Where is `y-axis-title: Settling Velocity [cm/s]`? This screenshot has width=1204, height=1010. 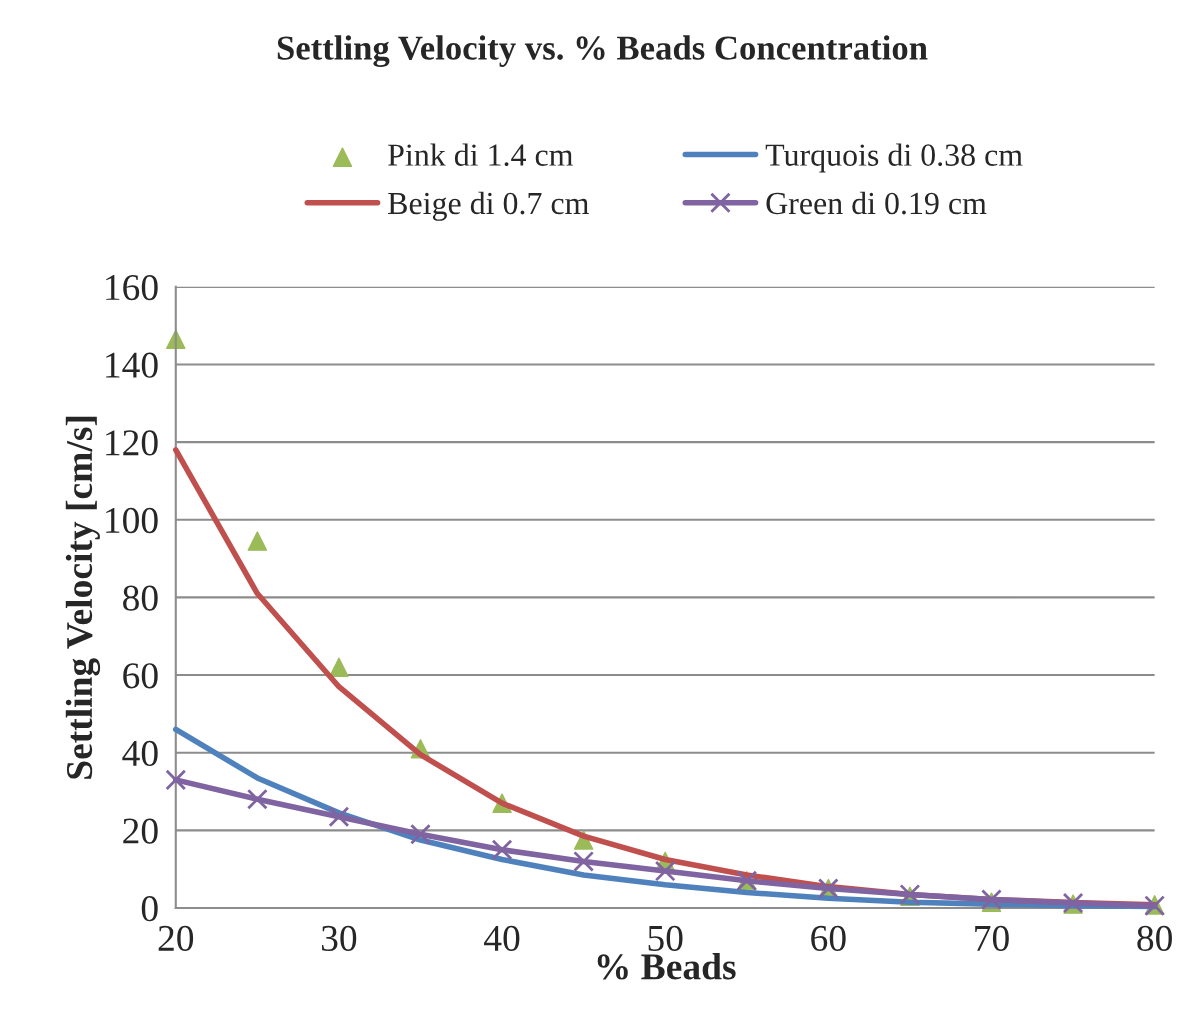 y-axis-title: Settling Velocity [cm/s] is located at coordinates (83, 597).